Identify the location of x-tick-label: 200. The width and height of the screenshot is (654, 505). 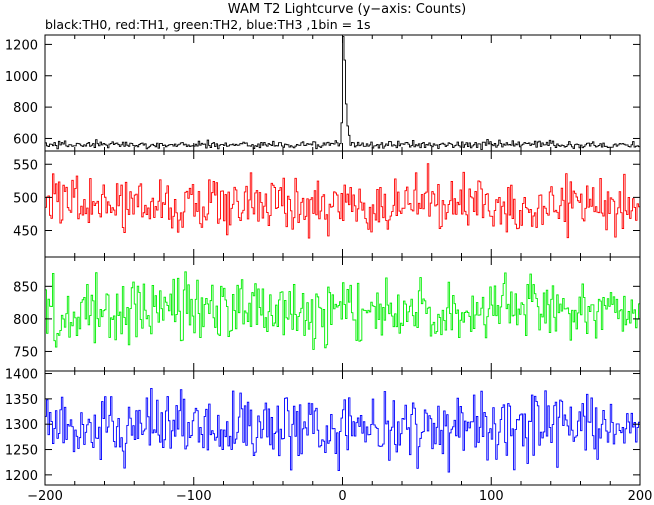
(640, 496).